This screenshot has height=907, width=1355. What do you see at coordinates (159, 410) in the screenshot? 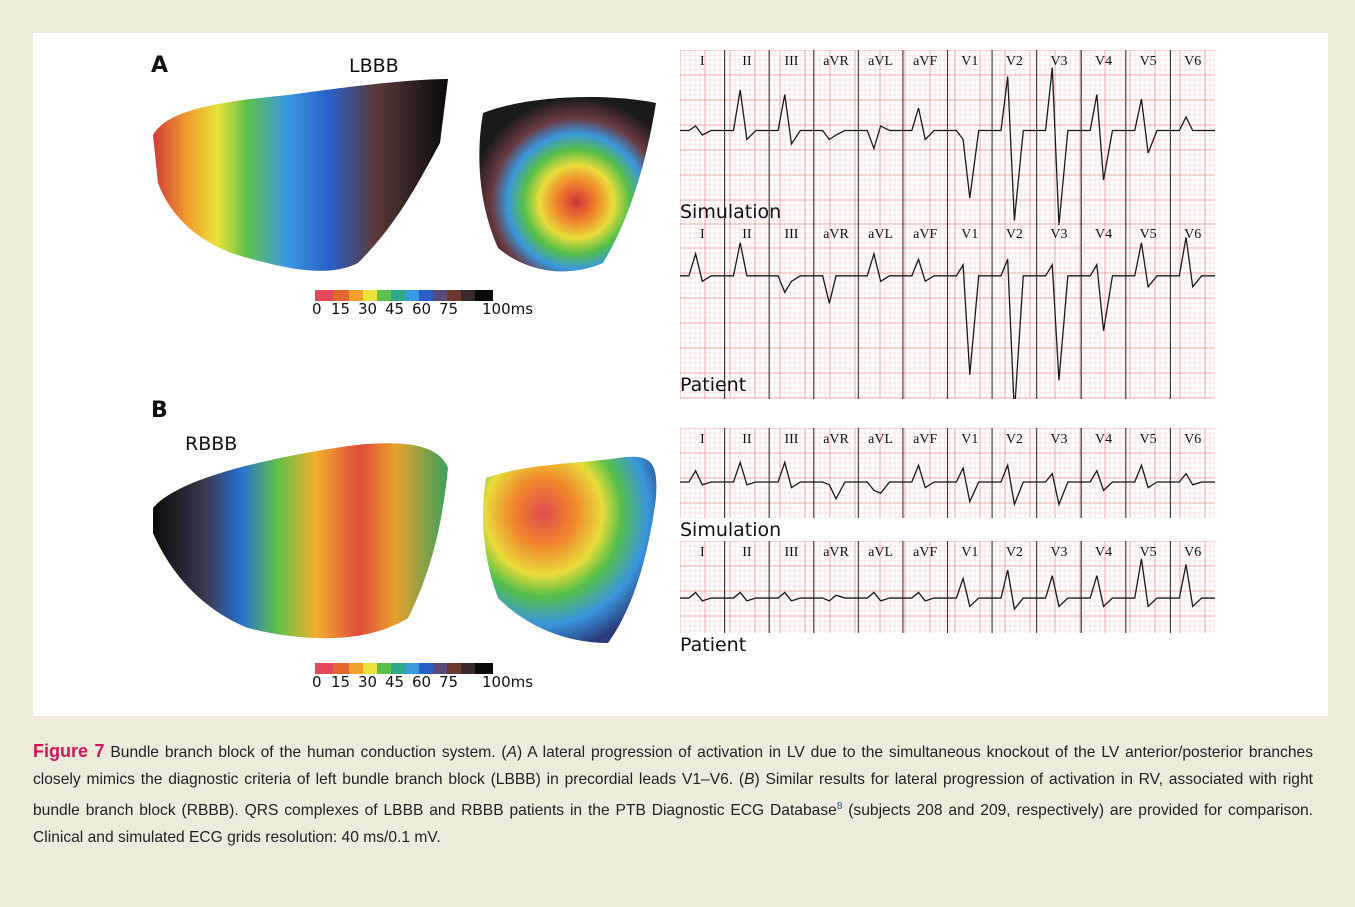
I see `panel-b-letter: B` at bounding box center [159, 410].